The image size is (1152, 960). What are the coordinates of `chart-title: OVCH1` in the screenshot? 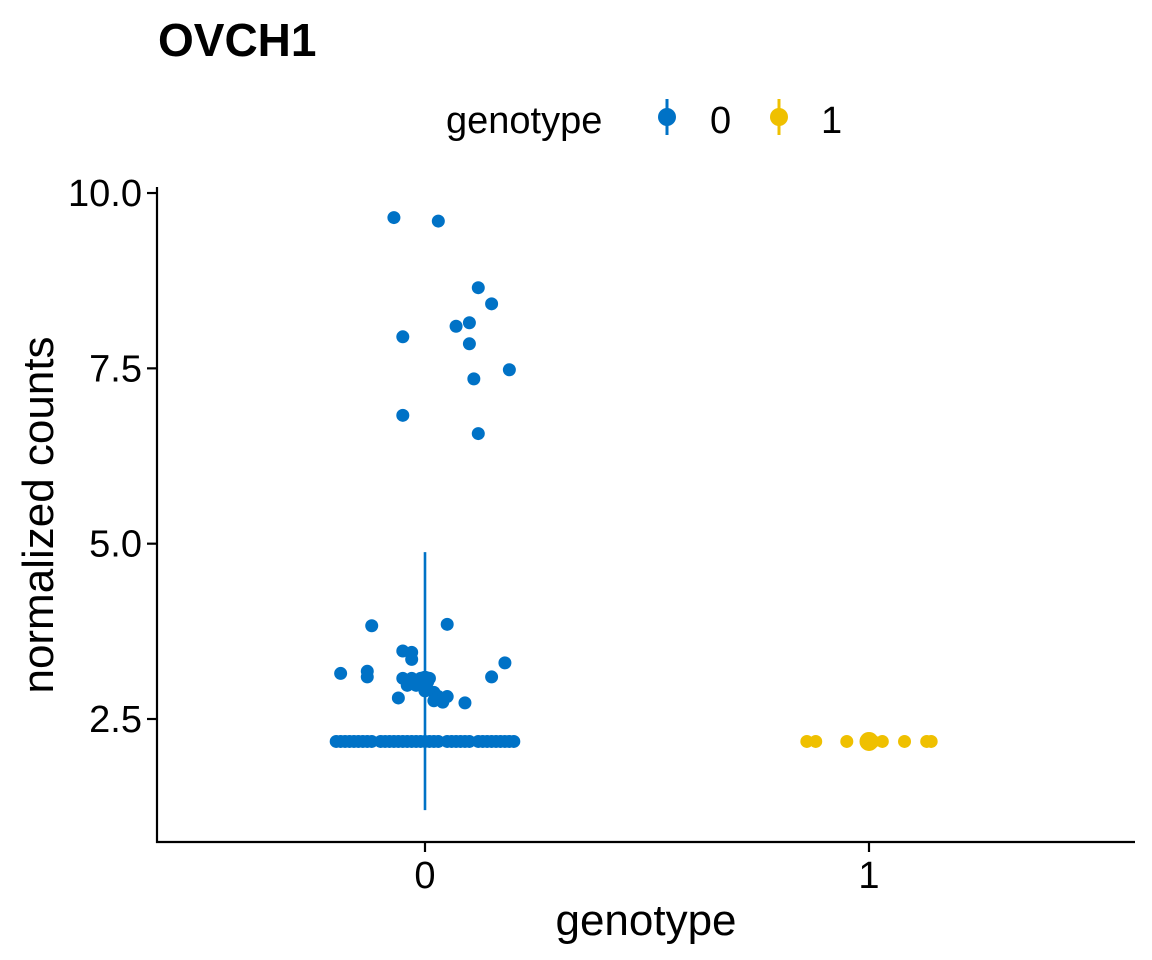 It's located at (237, 40).